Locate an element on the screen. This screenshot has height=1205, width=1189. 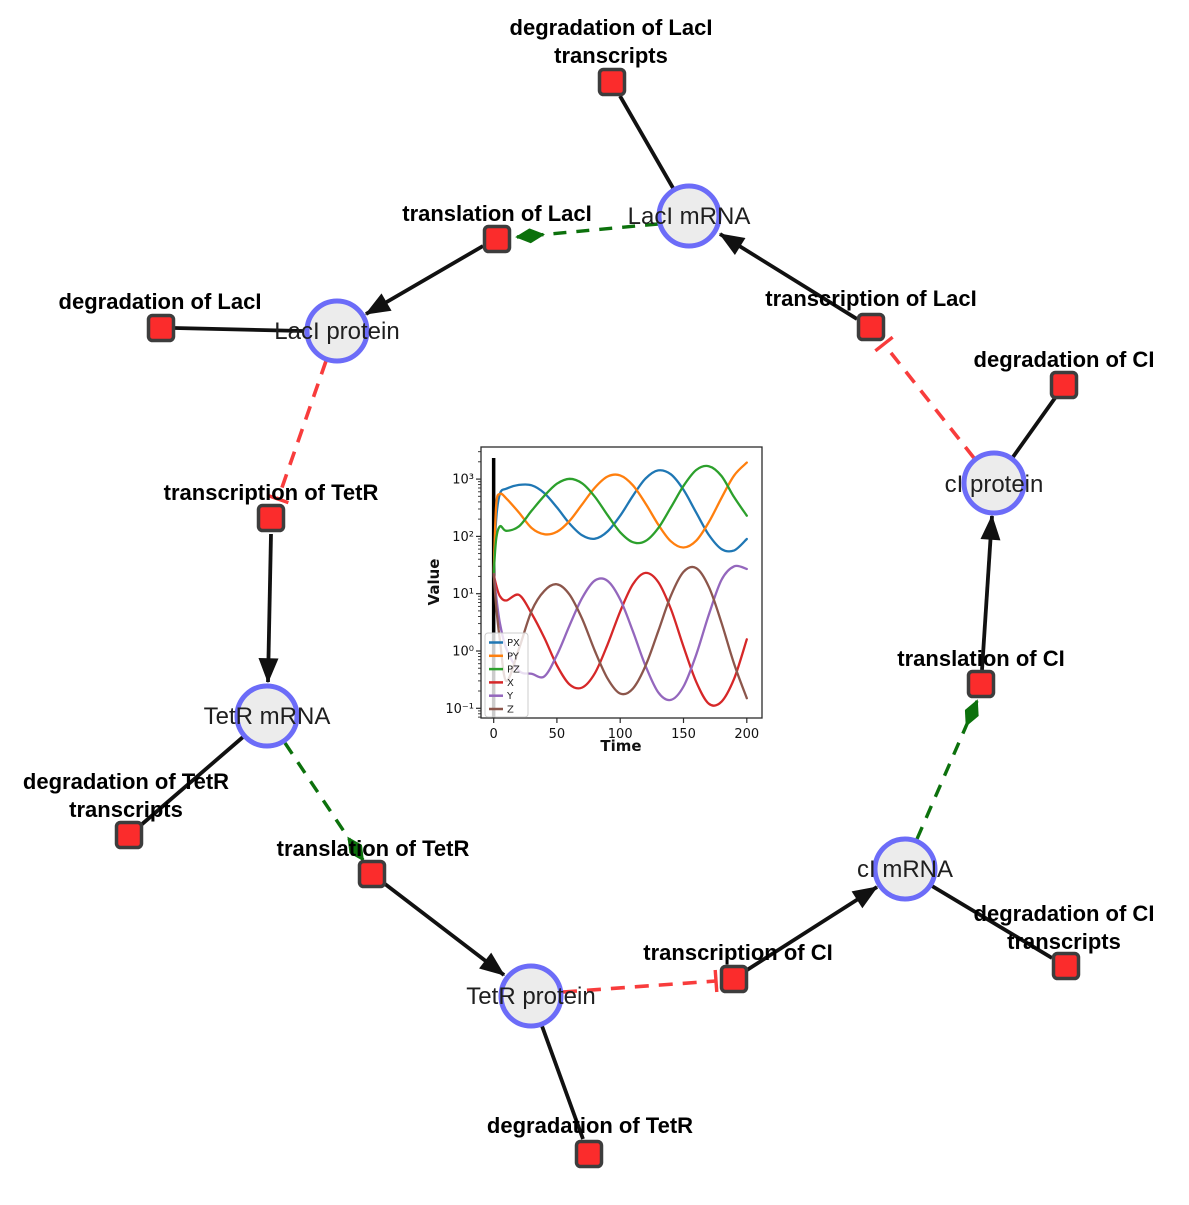
series-PX is located at coordinates (620, 522).